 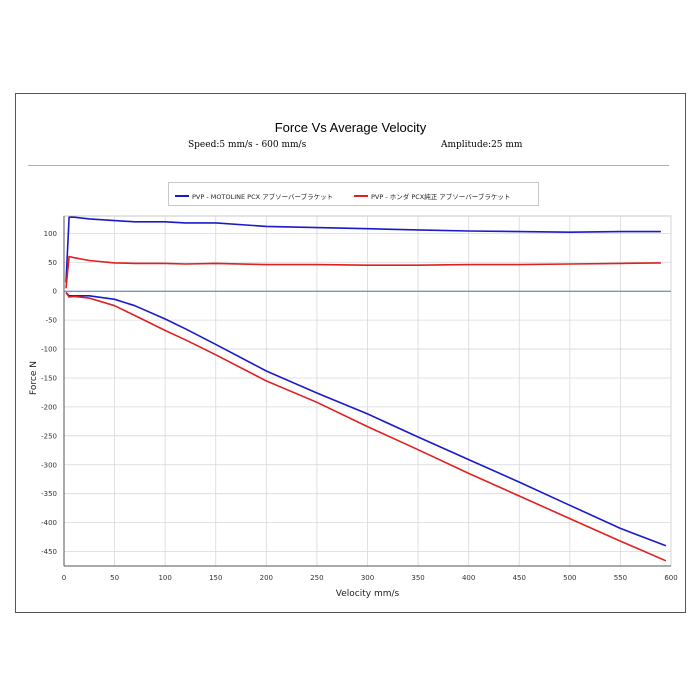 I want to click on series-line-0-extension, so click(x=363, y=249).